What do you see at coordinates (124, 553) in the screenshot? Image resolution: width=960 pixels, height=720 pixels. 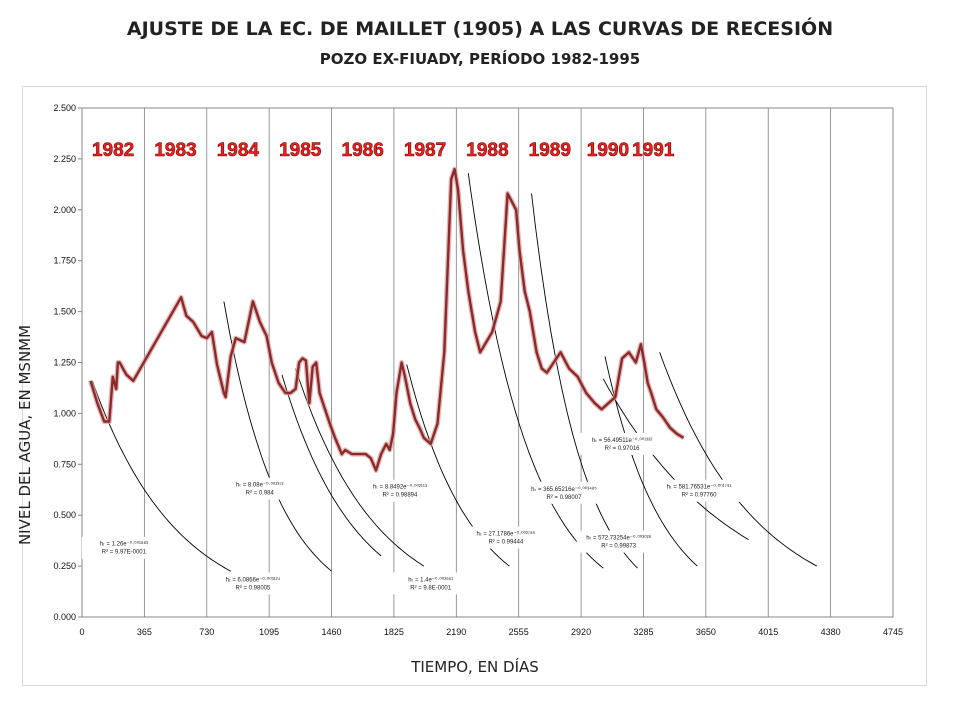 I see `fit-r-squared: R² = 9.97E-0001` at bounding box center [124, 553].